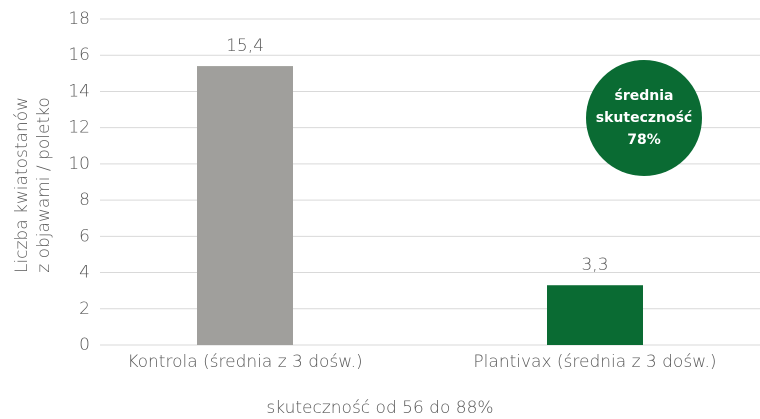 This screenshot has height=419, width=760. What do you see at coordinates (79, 91) in the screenshot?
I see `y-tick-label: 14` at bounding box center [79, 91].